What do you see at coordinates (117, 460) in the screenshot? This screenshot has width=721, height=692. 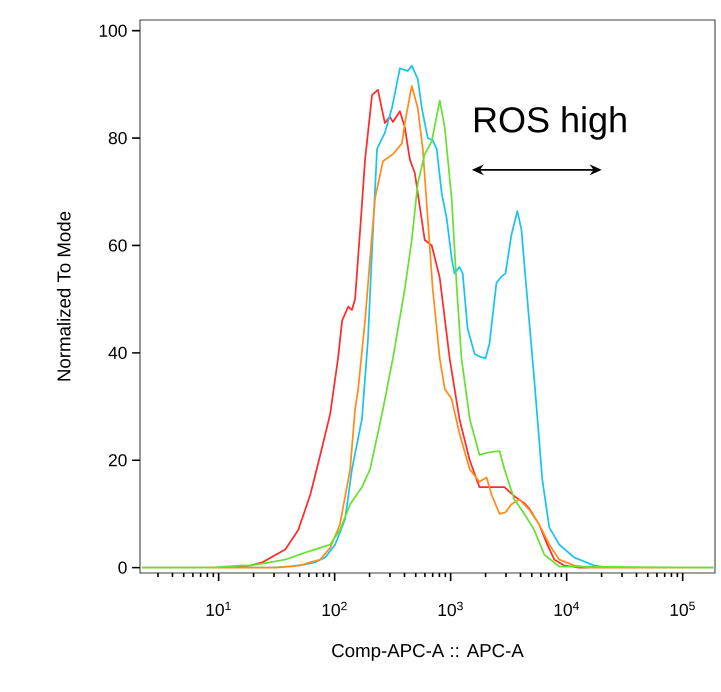 I see `y-tick-label: 20` at bounding box center [117, 460].